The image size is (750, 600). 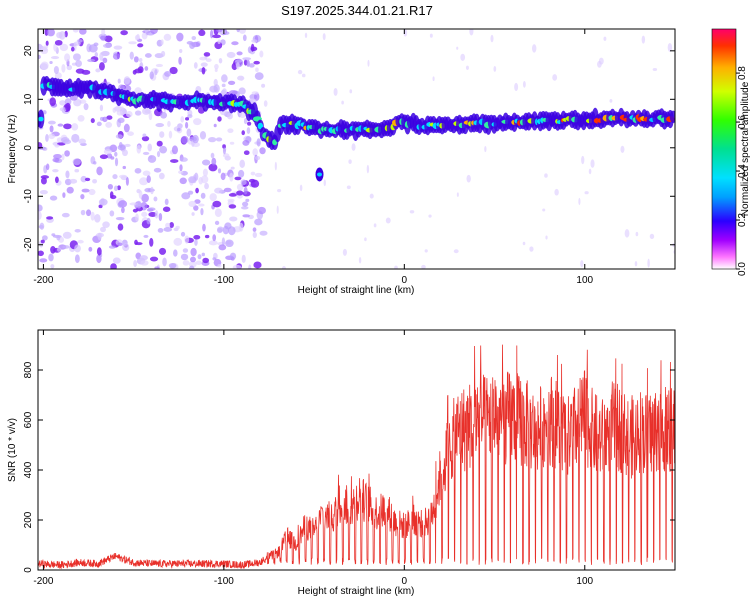 I want to click on spectrogram-xtick-label: 0, so click(x=405, y=280).